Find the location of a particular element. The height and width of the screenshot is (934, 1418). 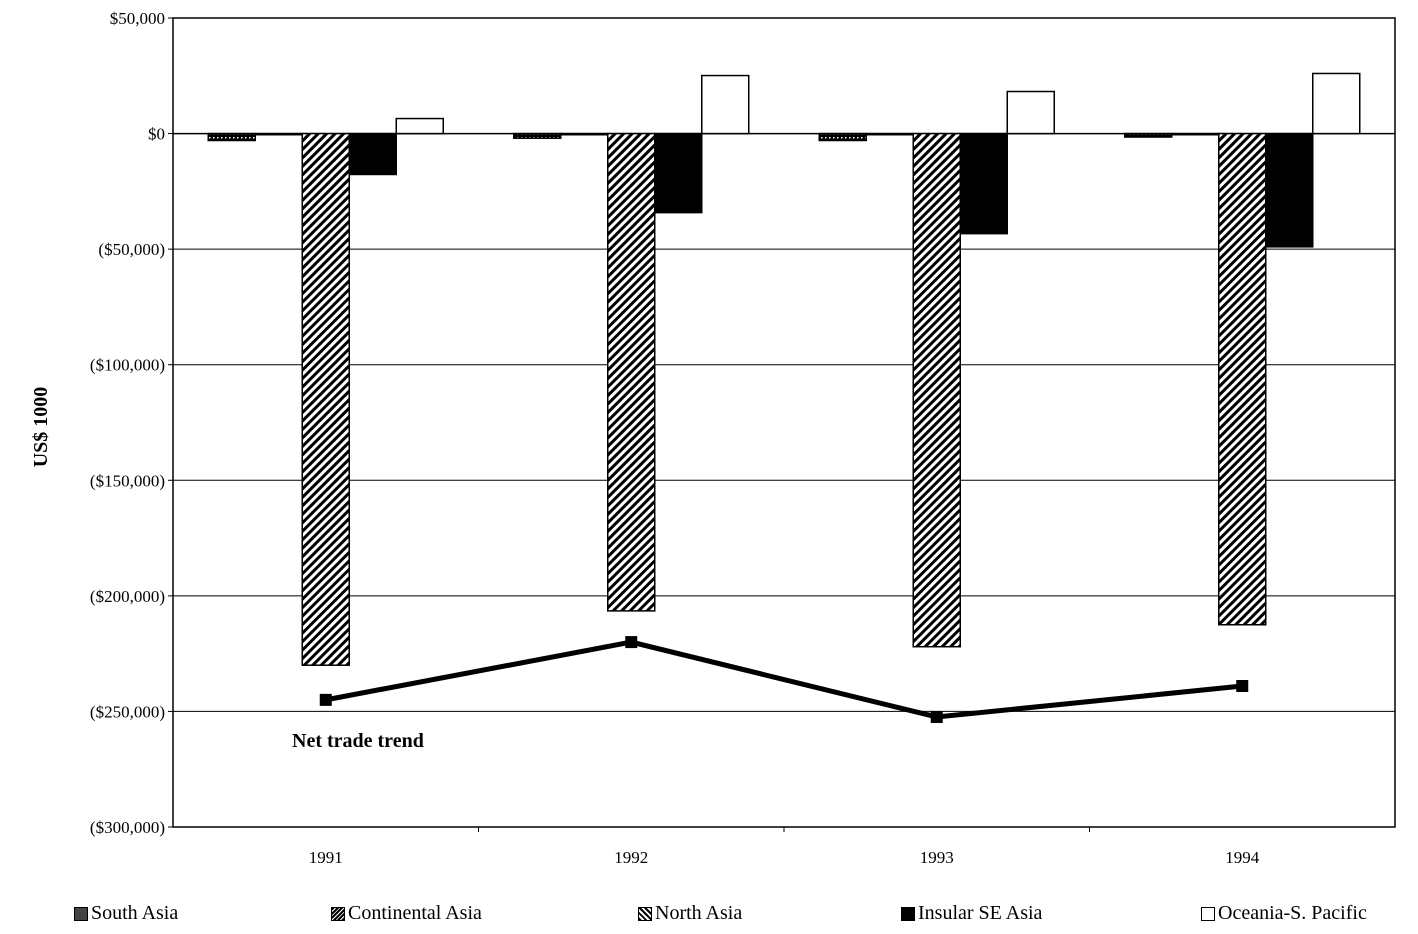

y-tick-label: ($200,000) is located at coordinates (127, 596).